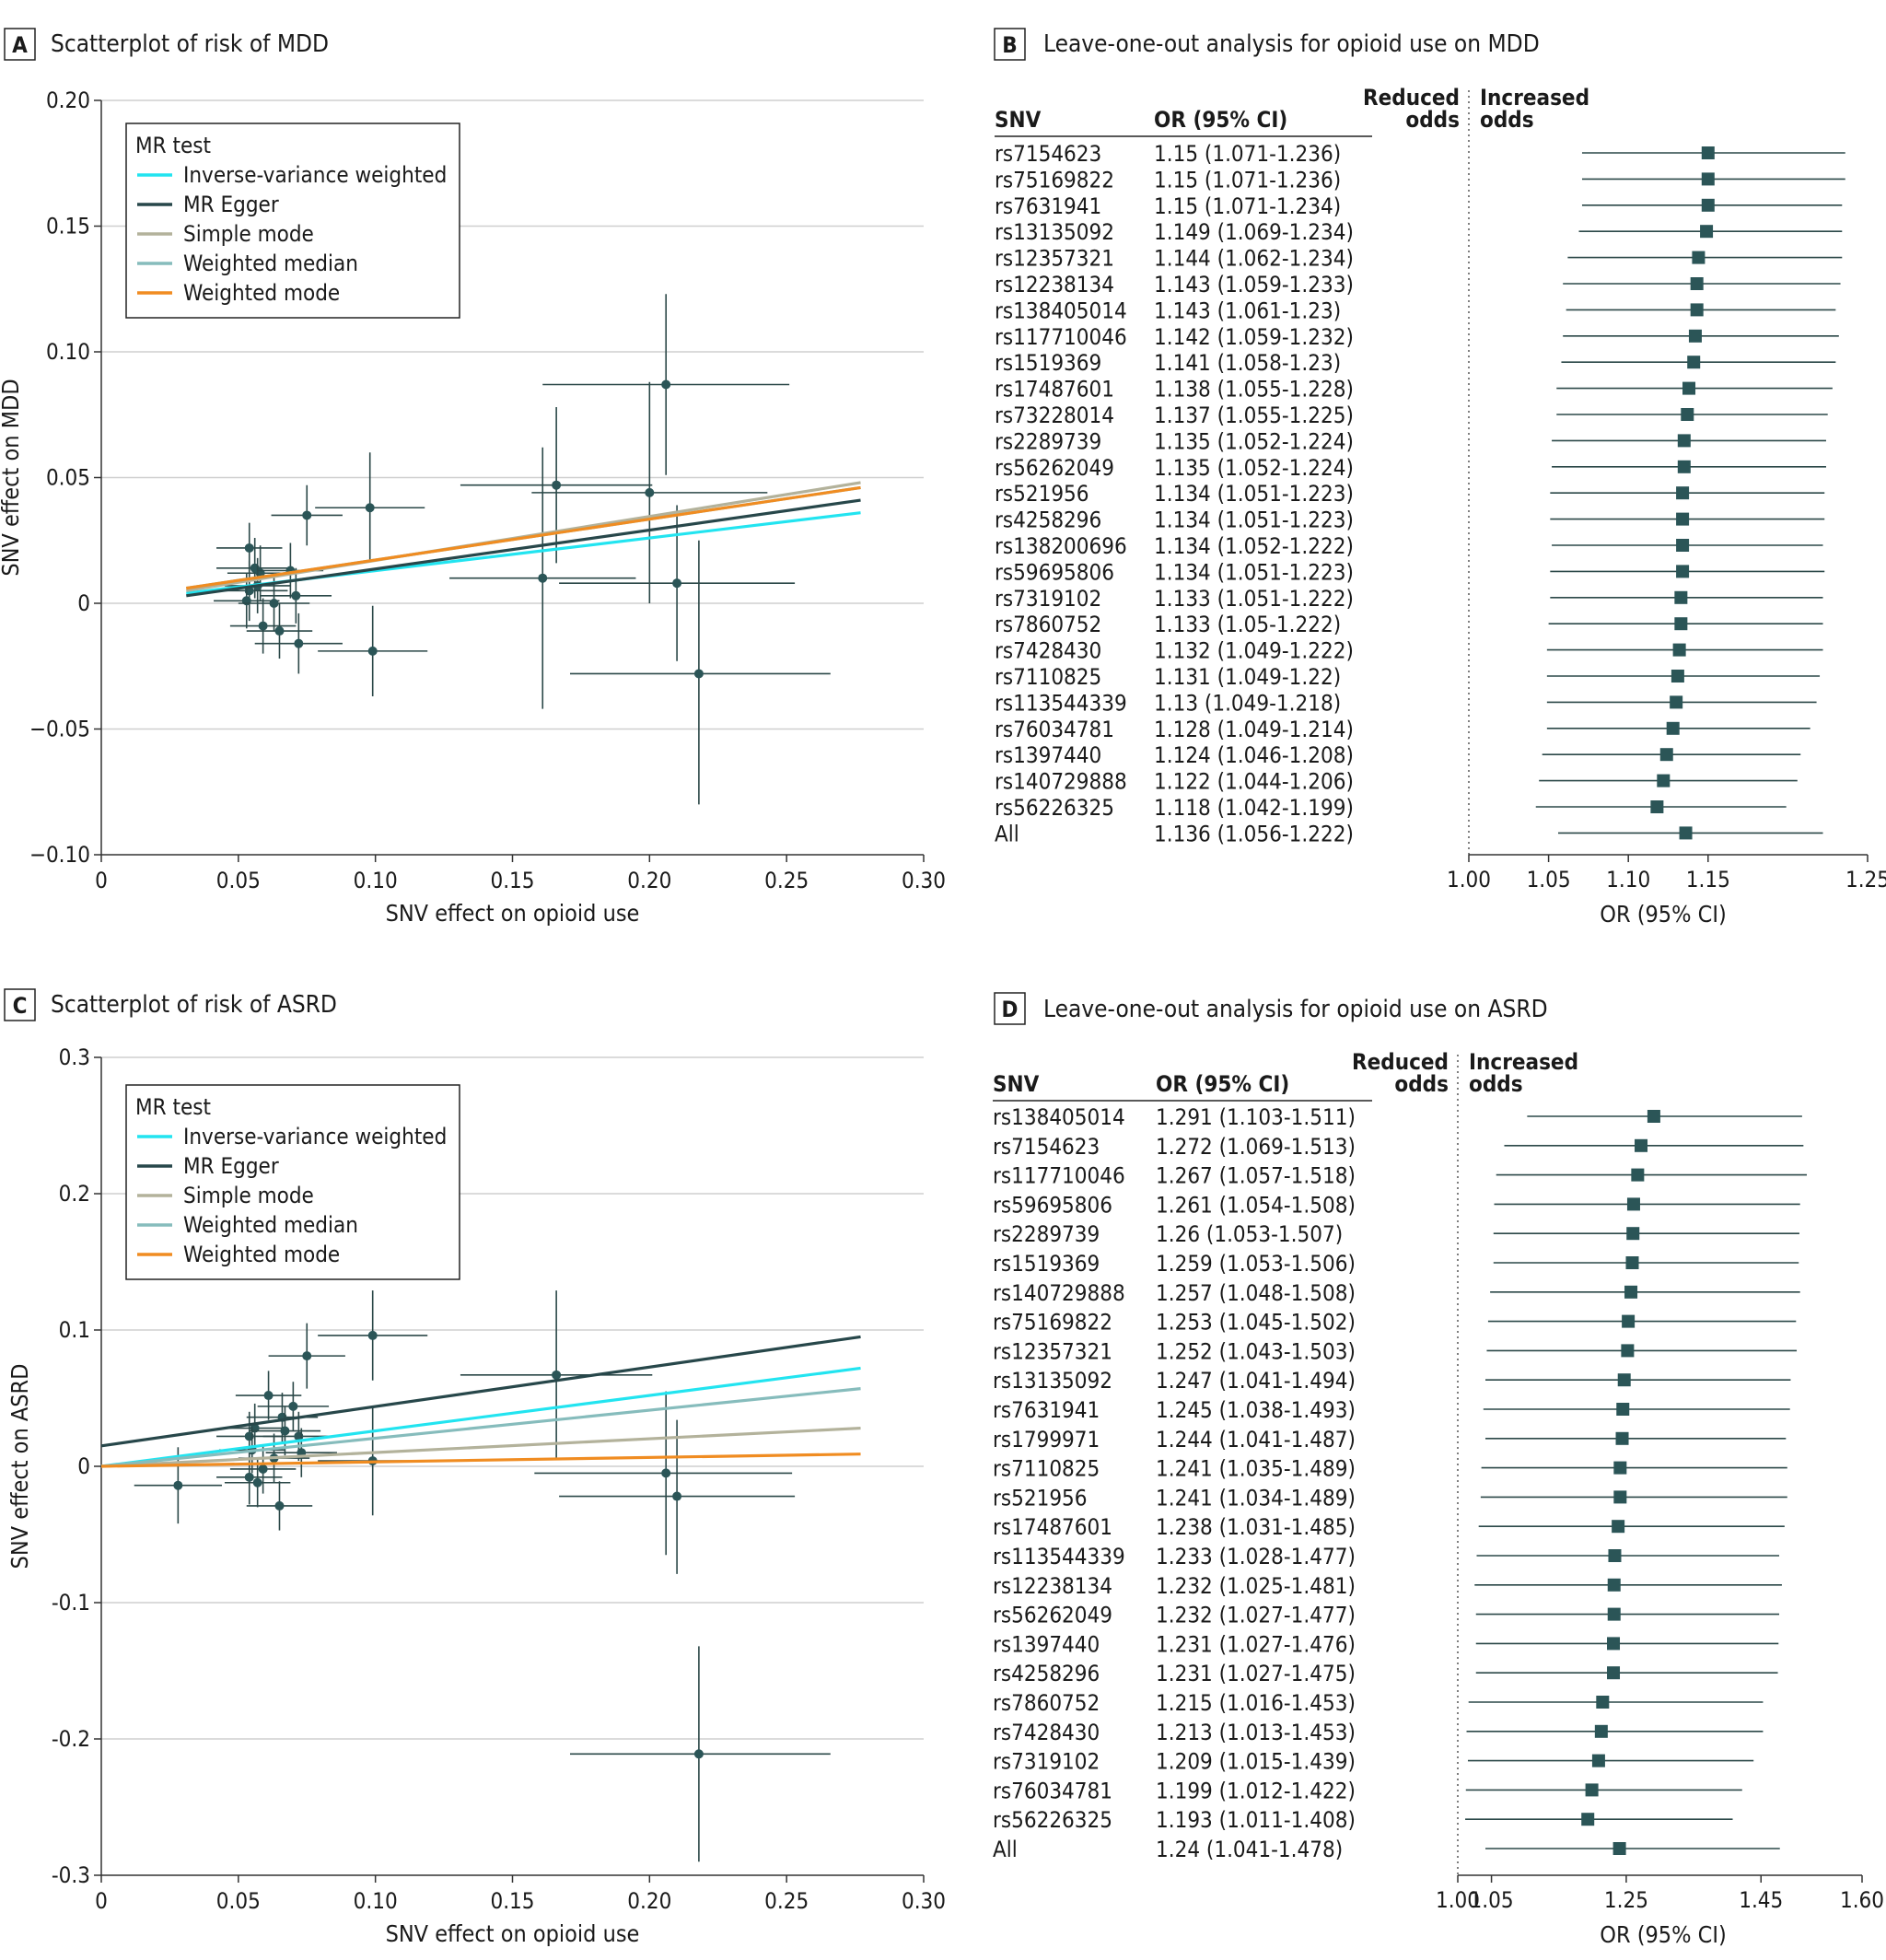  What do you see at coordinates (1410, 572) in the screenshot?
I see `forest-row: rs59695806 1.134 (1.051-1.223)` at bounding box center [1410, 572].